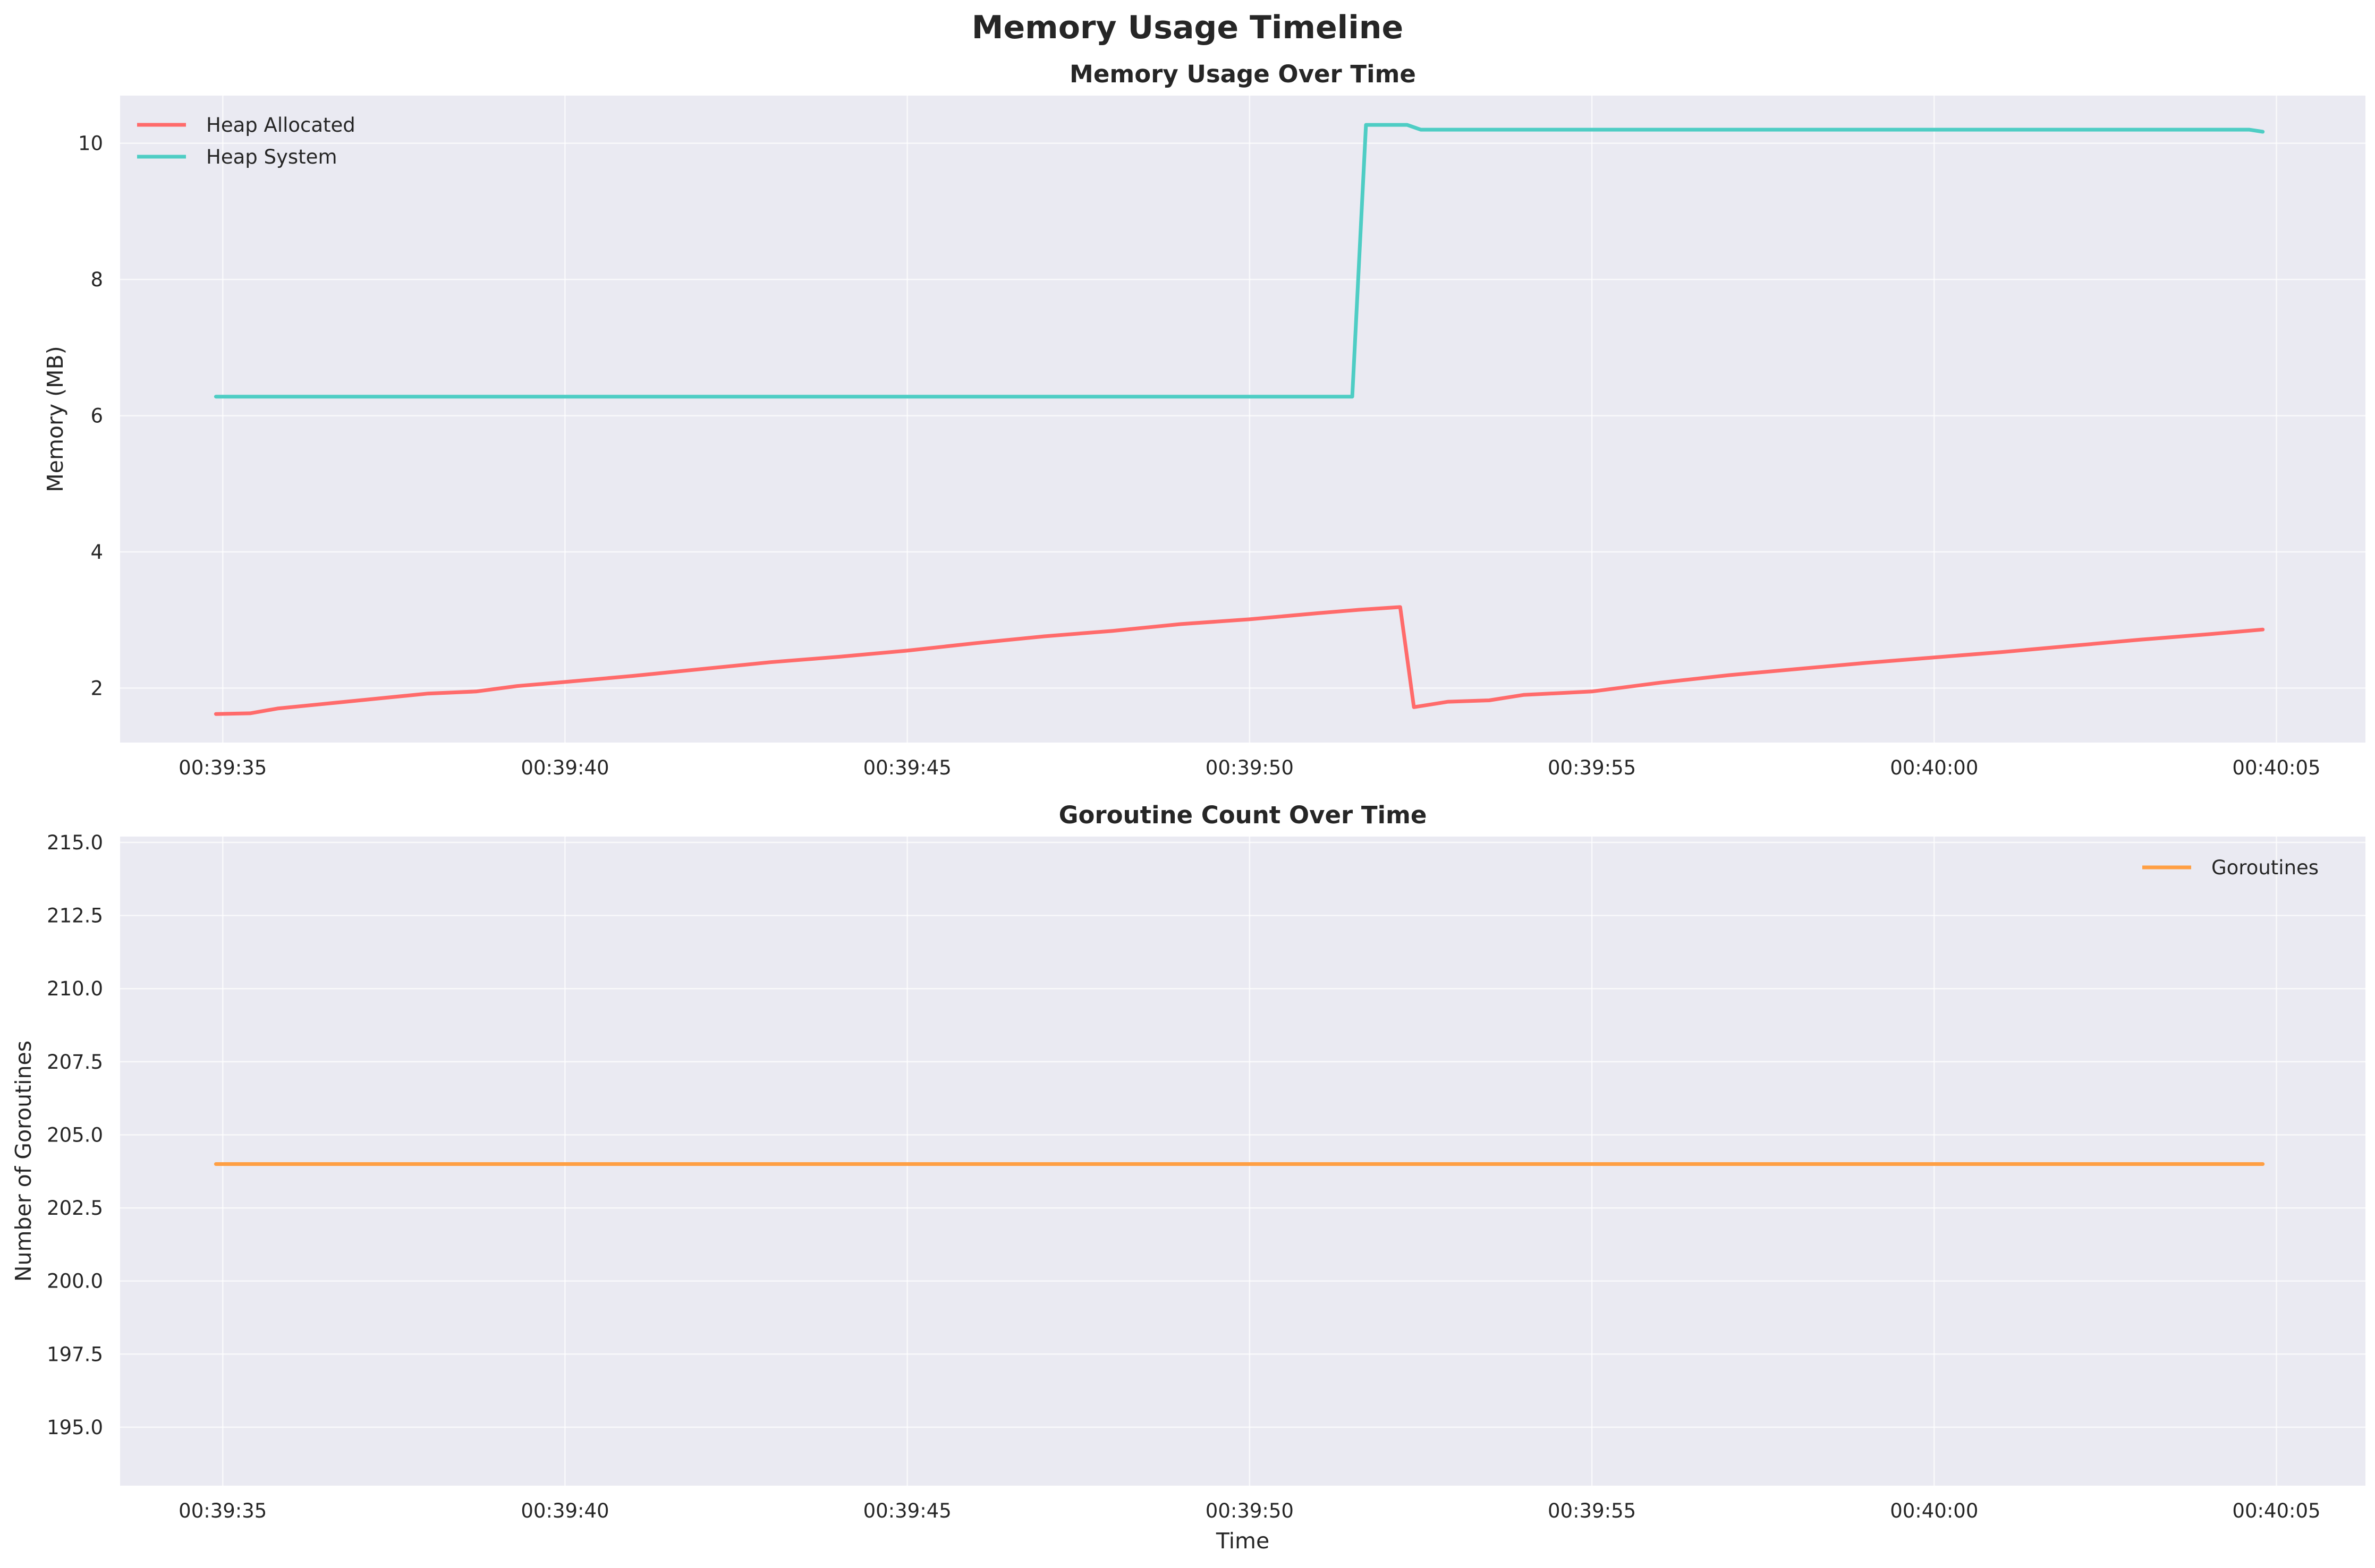  I want to click on y-tick-label: 6, so click(96, 416).